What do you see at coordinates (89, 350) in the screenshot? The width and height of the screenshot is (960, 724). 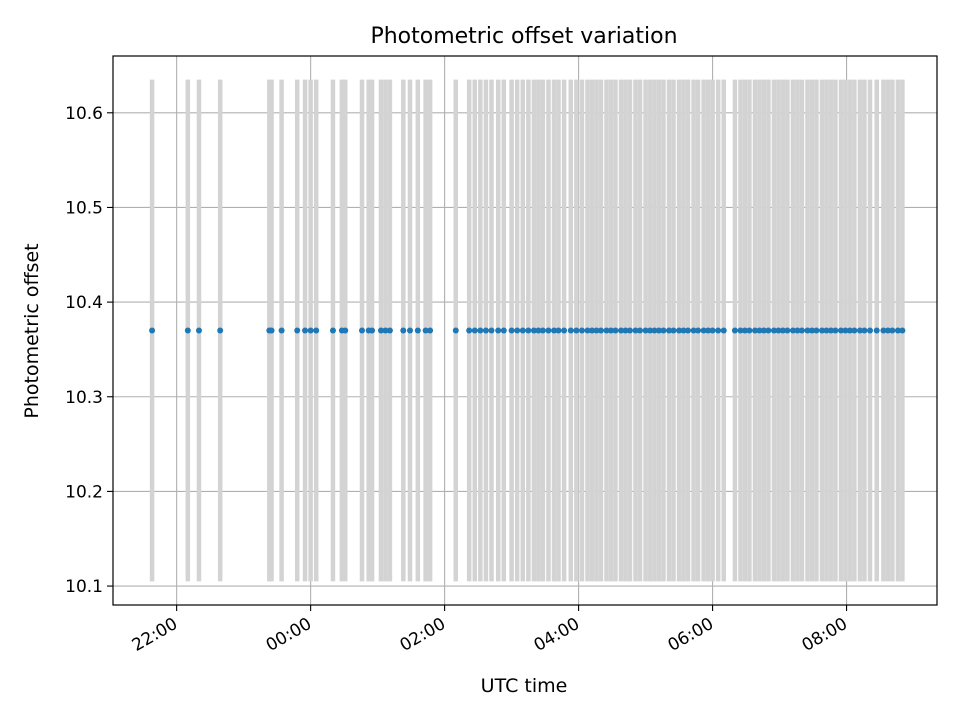 I see `y-axis-ticks: 10.1 10.2 10.3 10.4 10.5 10.6` at bounding box center [89, 350].